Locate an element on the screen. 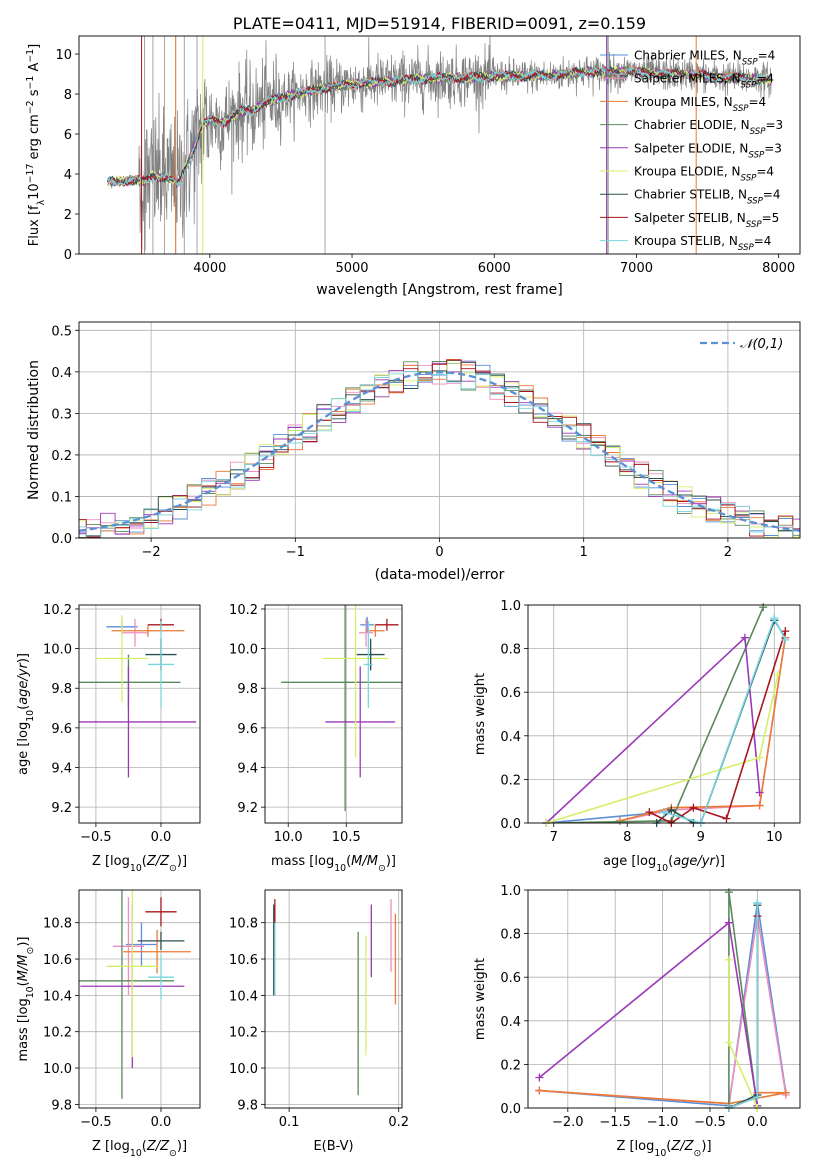 Image resolution: width=819 pixels, height=1170 pixels. y-axis-label: age [log10(age/yr)] is located at coordinates (26, 714).